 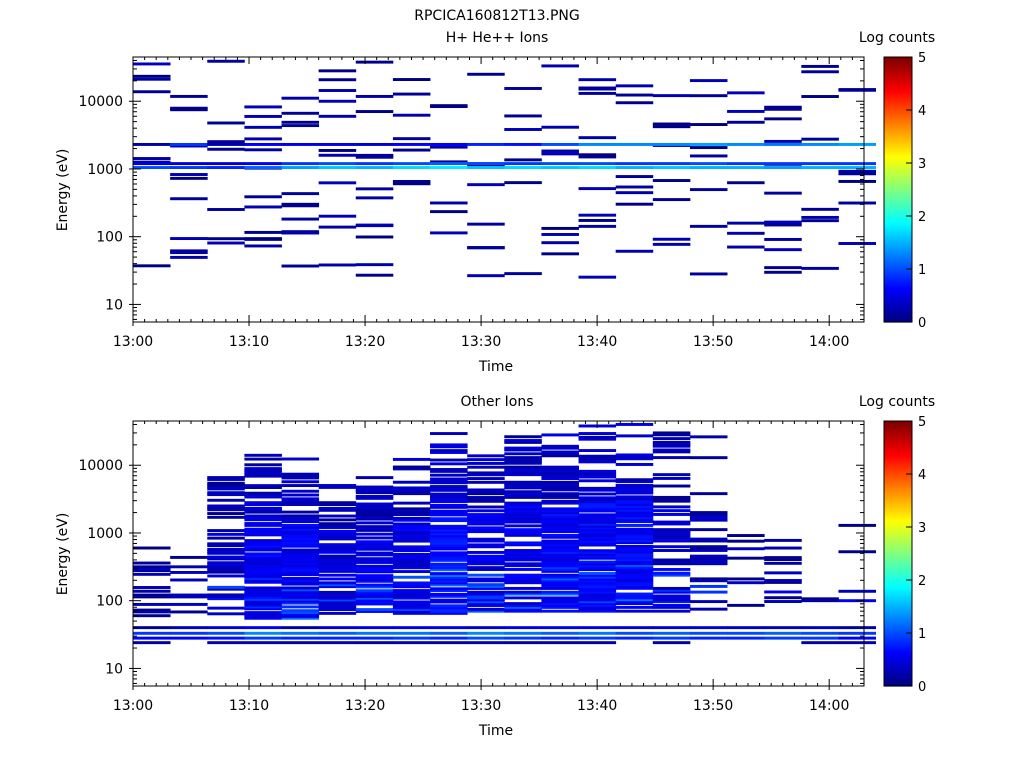 I want to click on x-tick-label: 13:10, so click(x=249, y=342).